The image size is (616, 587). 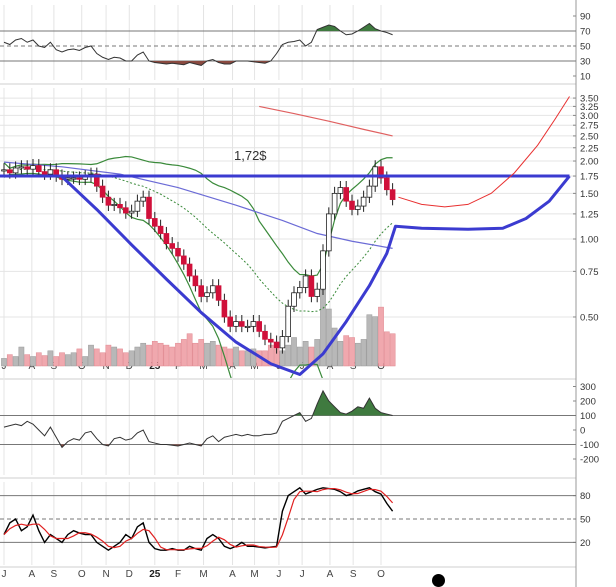 I want to click on axis-label-cci.labels: -200, so click(x=589, y=460).